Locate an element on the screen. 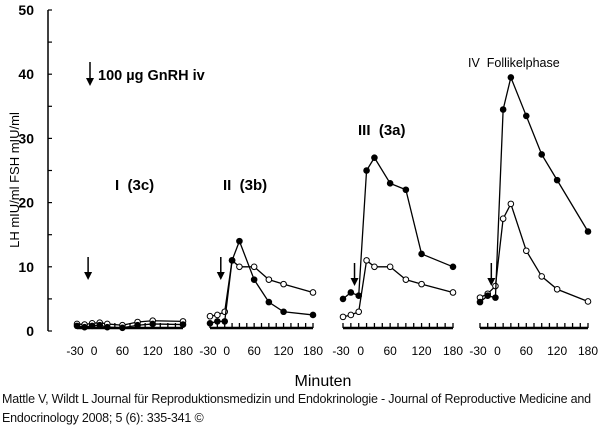 This screenshot has width=600, height=448. panel-label: III (3a) is located at coordinates (382, 130).